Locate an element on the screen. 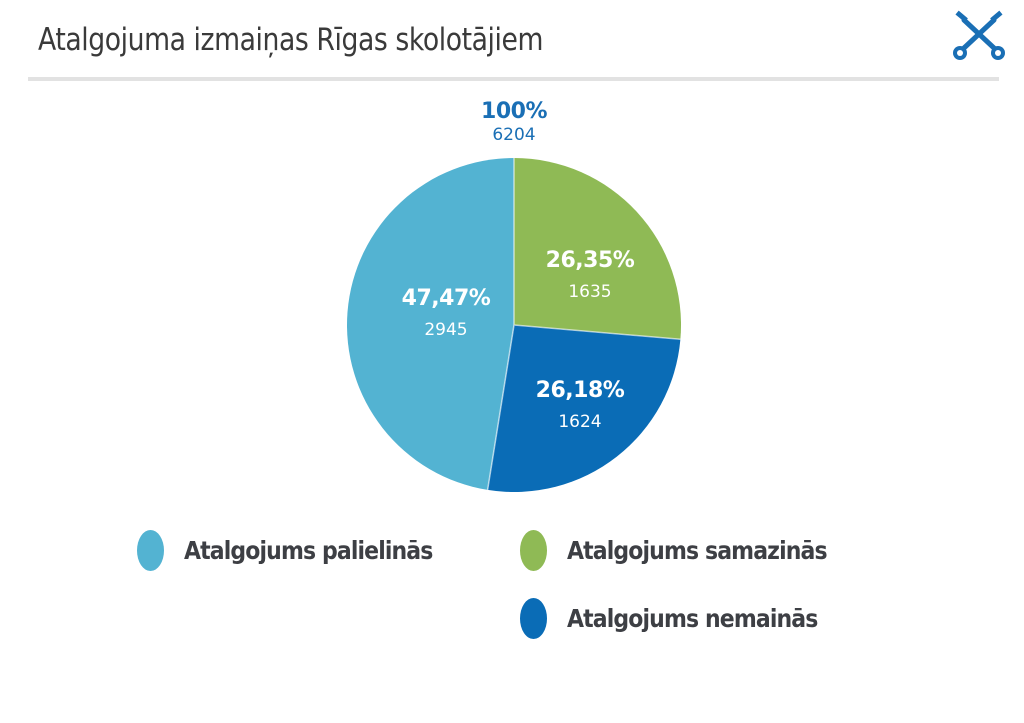 This screenshot has width=1024, height=723. crossed-keys-icon is located at coordinates (979, 35).